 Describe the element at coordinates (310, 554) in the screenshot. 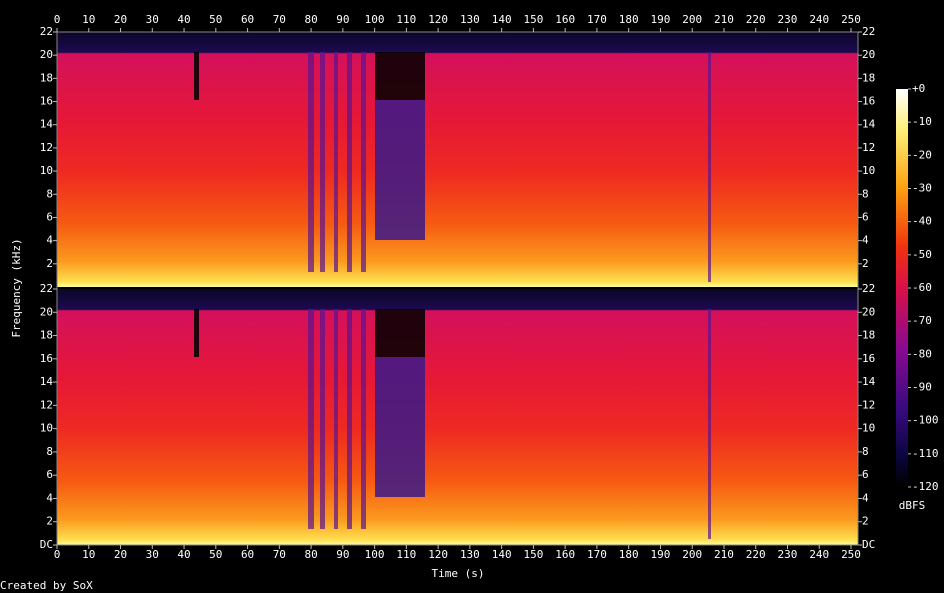

I see `x-tick-label: 80` at that location.